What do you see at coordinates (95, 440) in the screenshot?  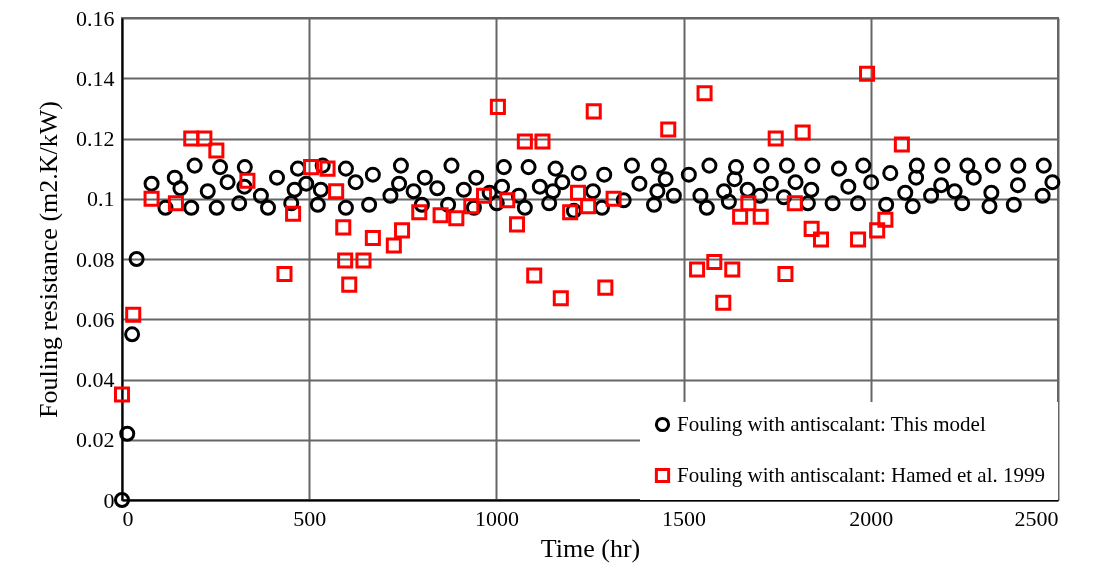 I see `y-tick-label: 0.02` at bounding box center [95, 440].